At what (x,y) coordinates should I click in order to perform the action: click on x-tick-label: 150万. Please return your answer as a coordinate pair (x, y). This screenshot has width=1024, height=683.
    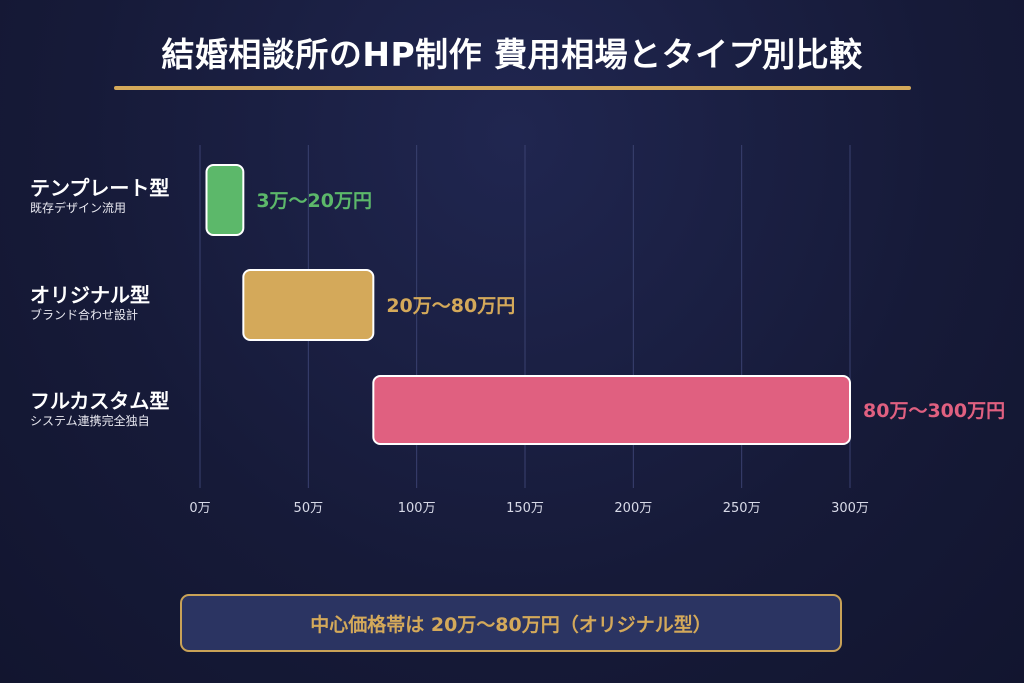
    Looking at the image, I should click on (525, 508).